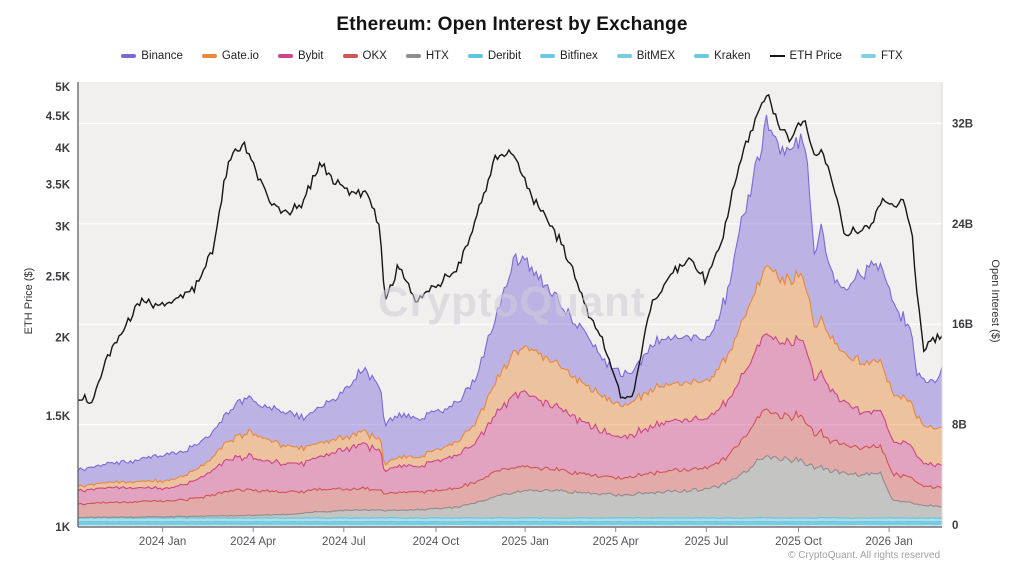 This screenshot has width=1024, height=576. Describe the element at coordinates (58, 417) in the screenshot. I see `left-tick-label: 1.5K` at that location.